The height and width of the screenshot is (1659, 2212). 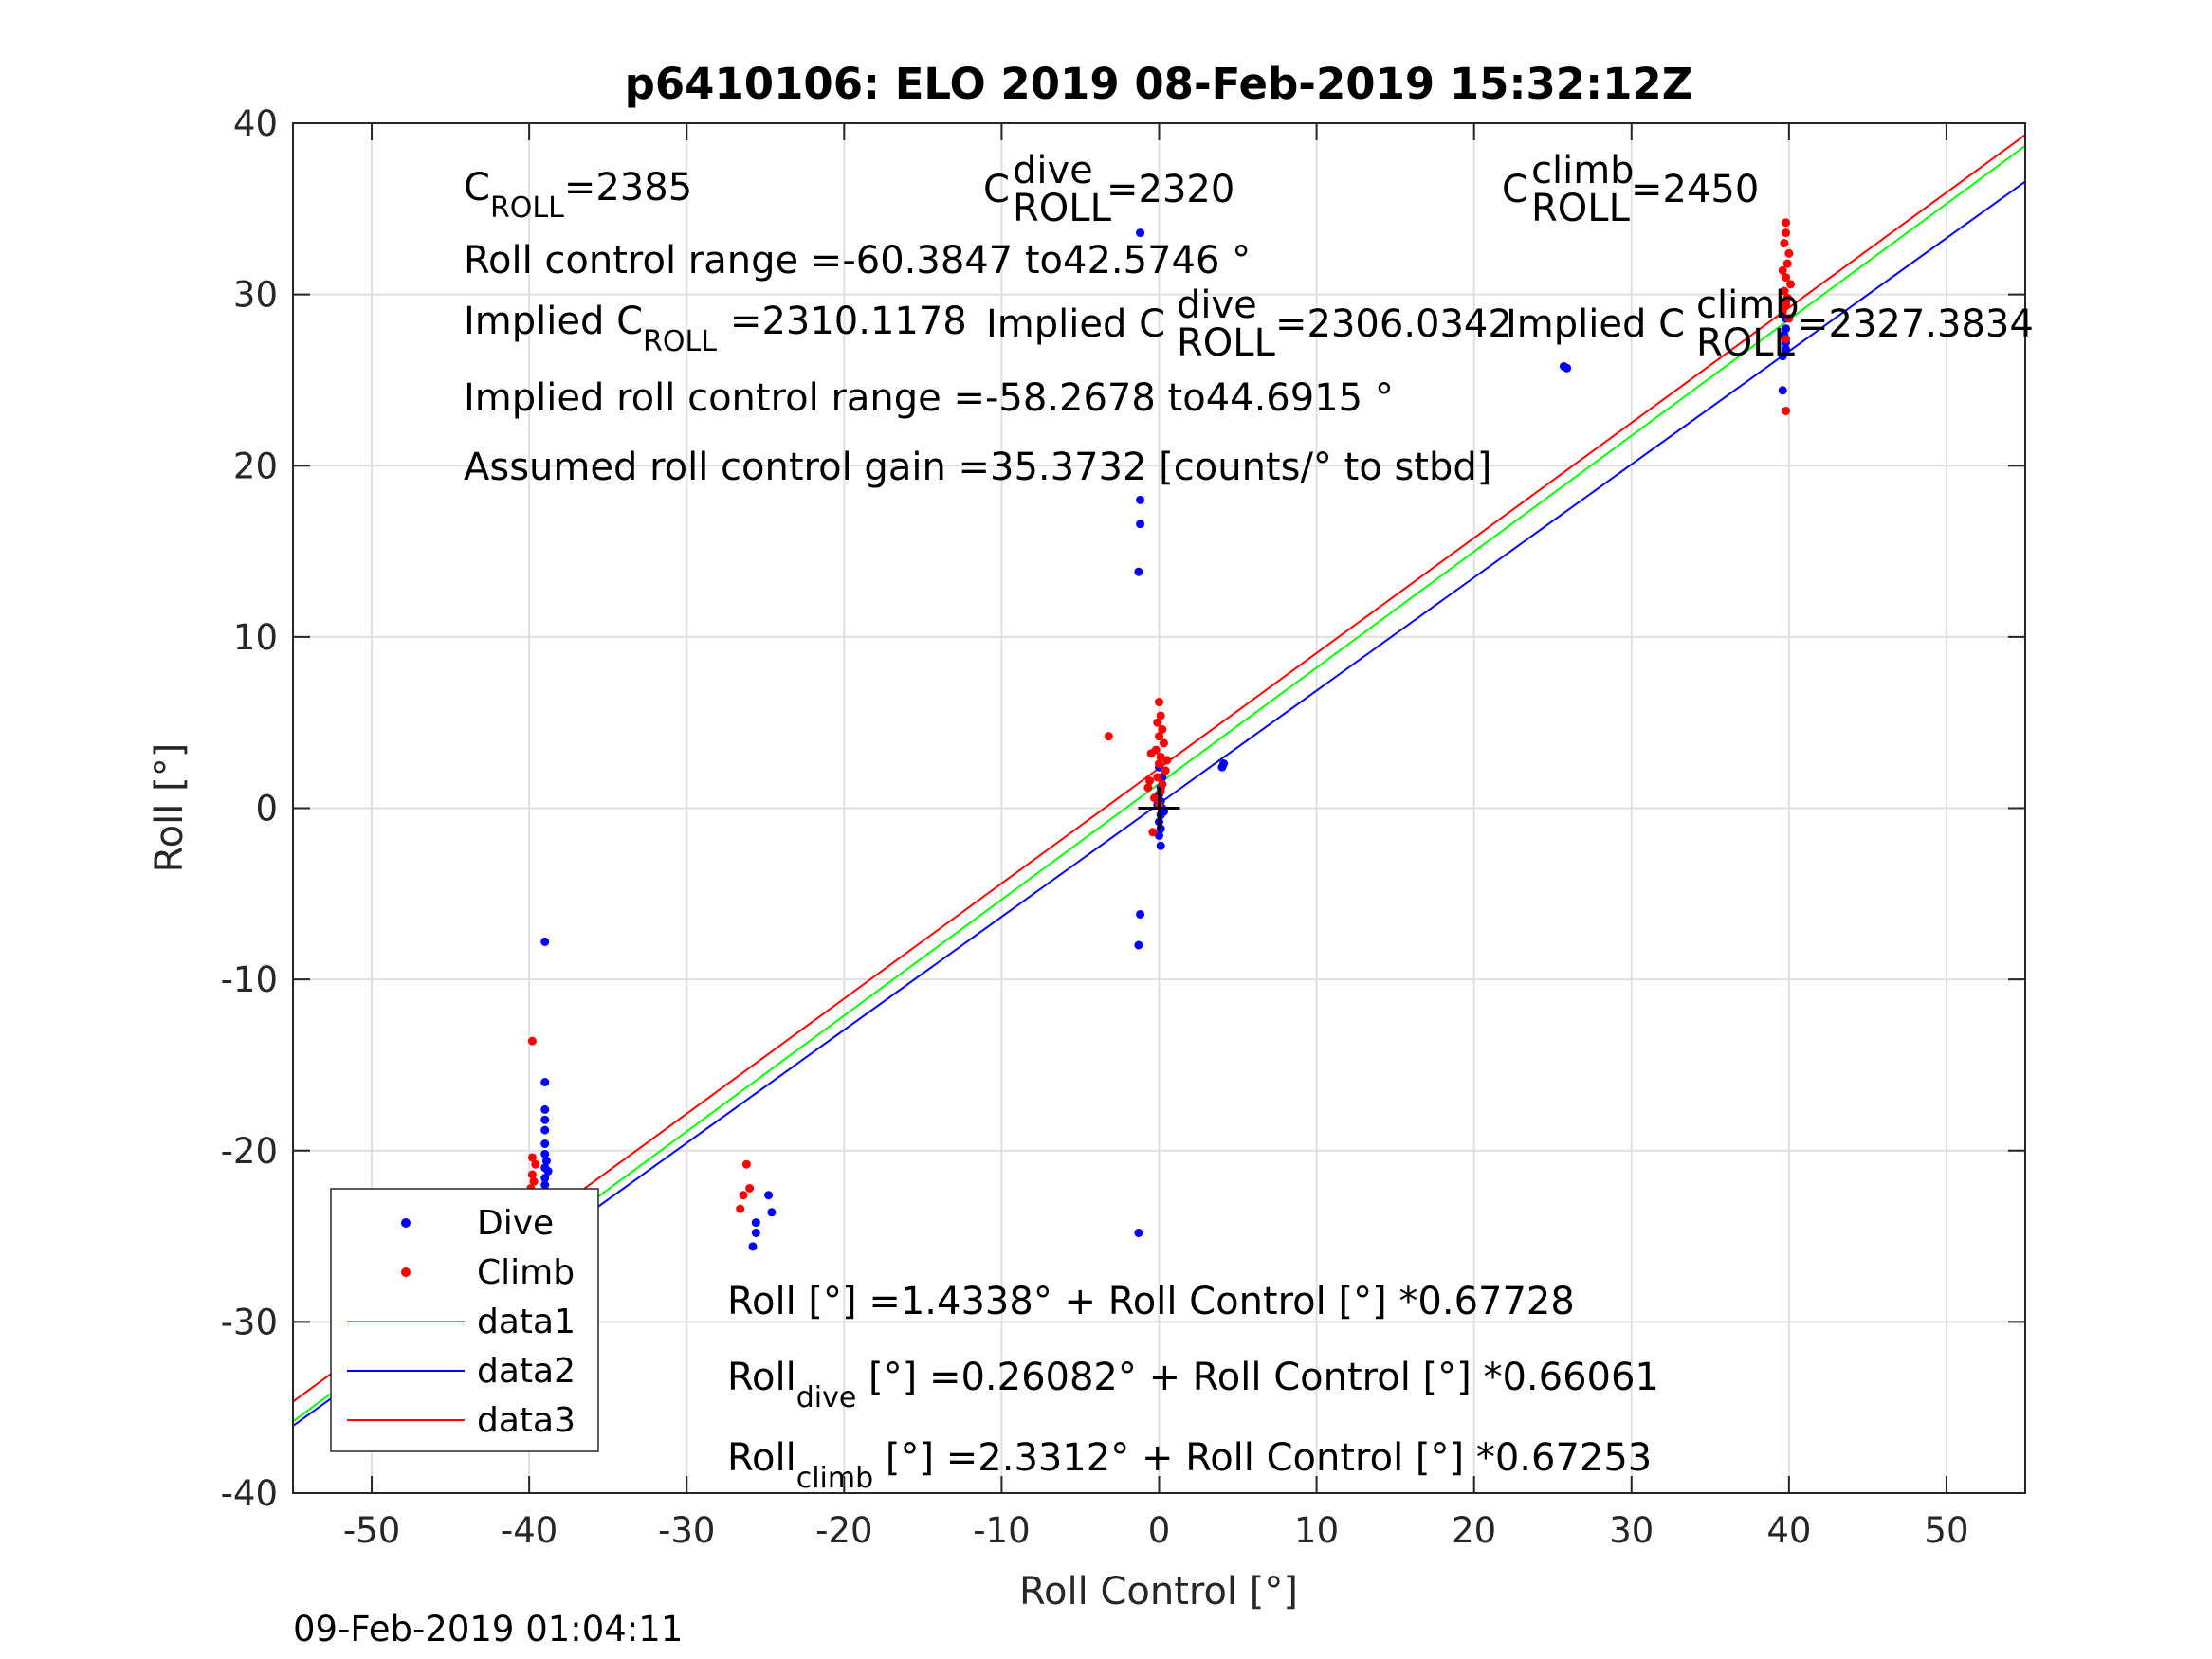 I want to click on y-tick-label: -10, so click(x=249, y=979).